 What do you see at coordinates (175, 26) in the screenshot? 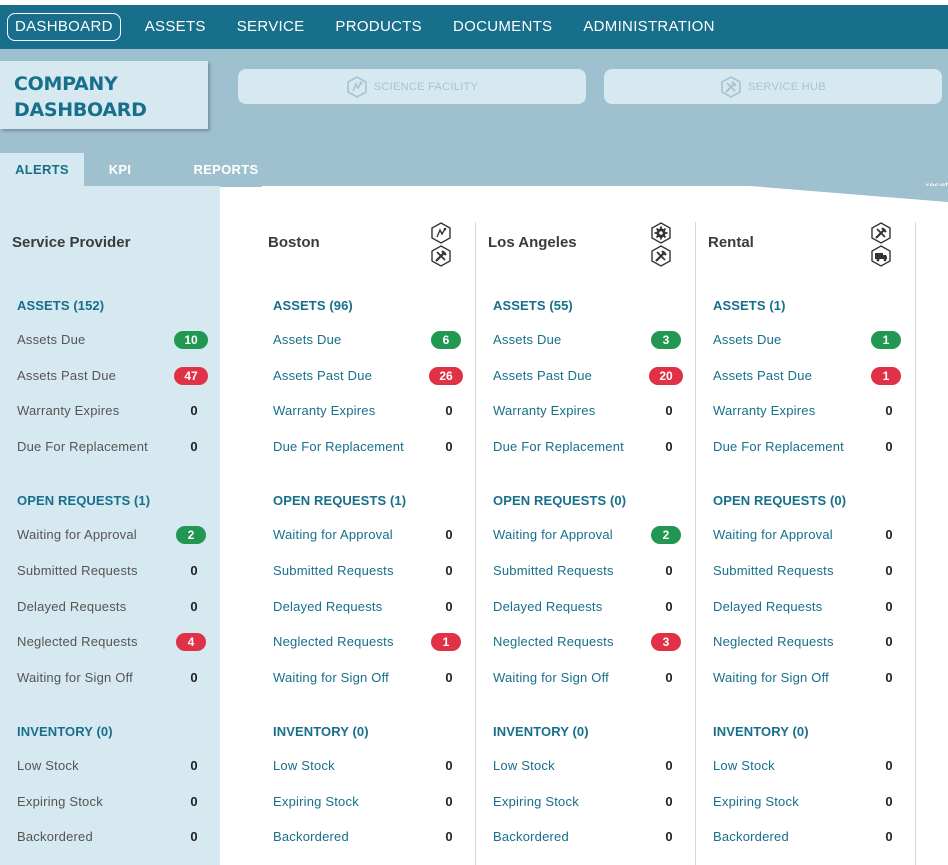
I see `nav-assets: ASSETS` at bounding box center [175, 26].